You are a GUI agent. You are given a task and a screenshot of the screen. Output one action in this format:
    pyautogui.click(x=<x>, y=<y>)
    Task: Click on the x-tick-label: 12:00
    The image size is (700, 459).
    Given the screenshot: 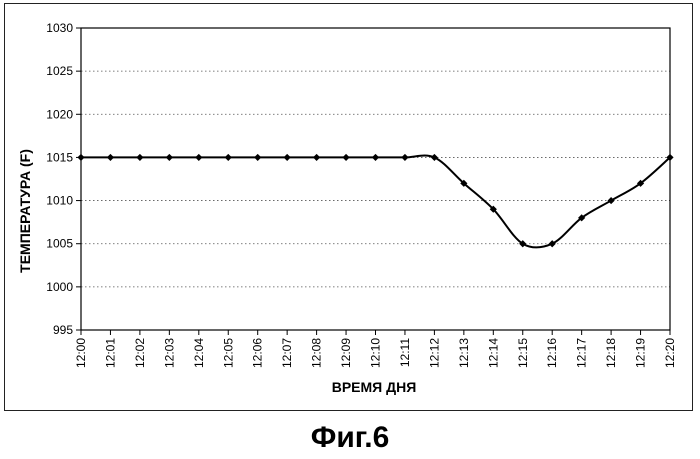 What is the action you would take?
    pyautogui.click(x=81, y=353)
    